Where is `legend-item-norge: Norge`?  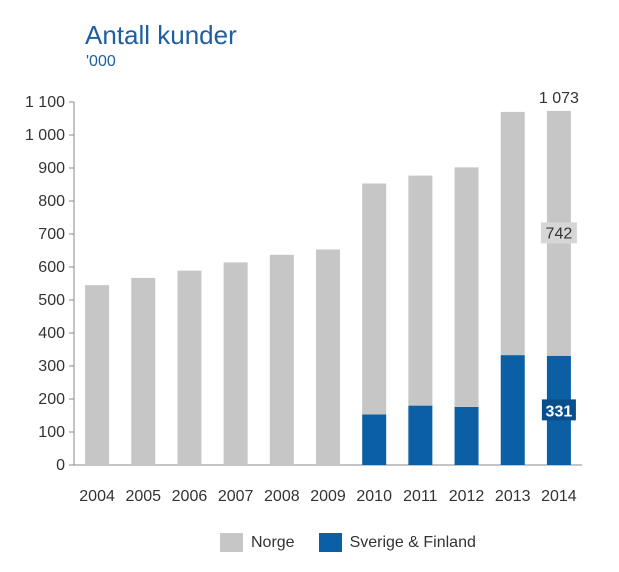
legend-item-norge: Norge is located at coordinates (257, 542).